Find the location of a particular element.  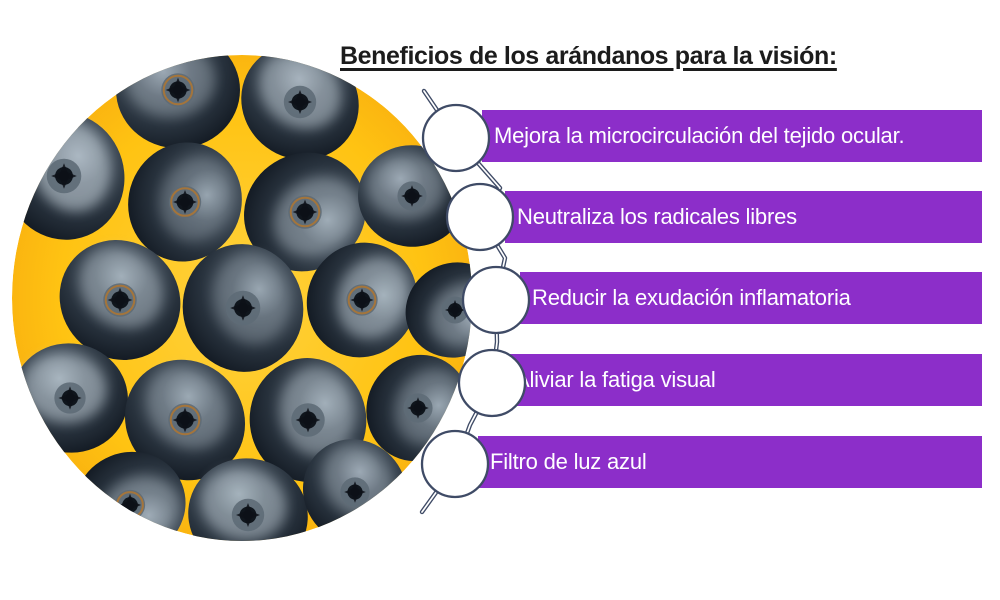

benefit-label: Reducir la exudación inflamatoria is located at coordinates (691, 297).